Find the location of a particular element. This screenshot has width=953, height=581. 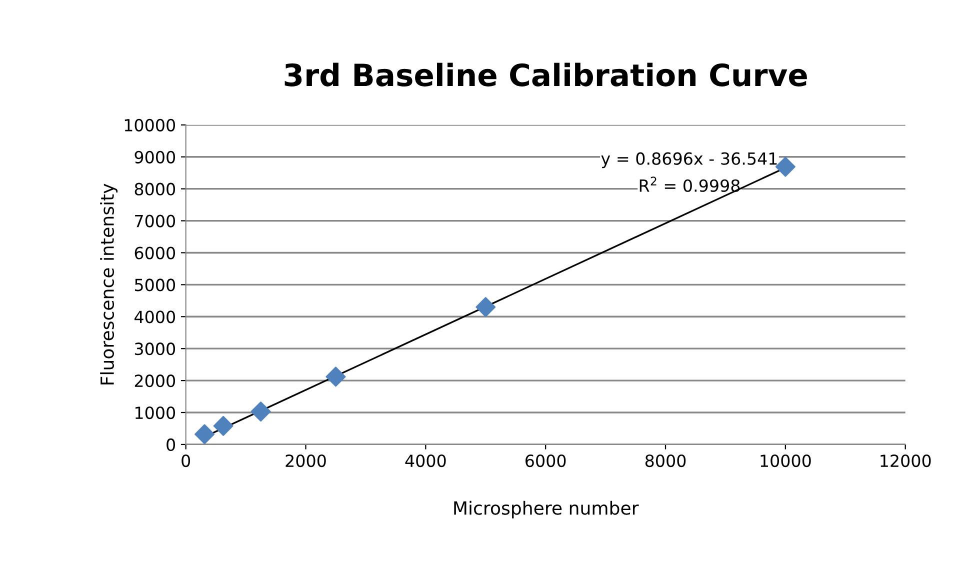

y-tick-label: 4000 is located at coordinates (155, 317).